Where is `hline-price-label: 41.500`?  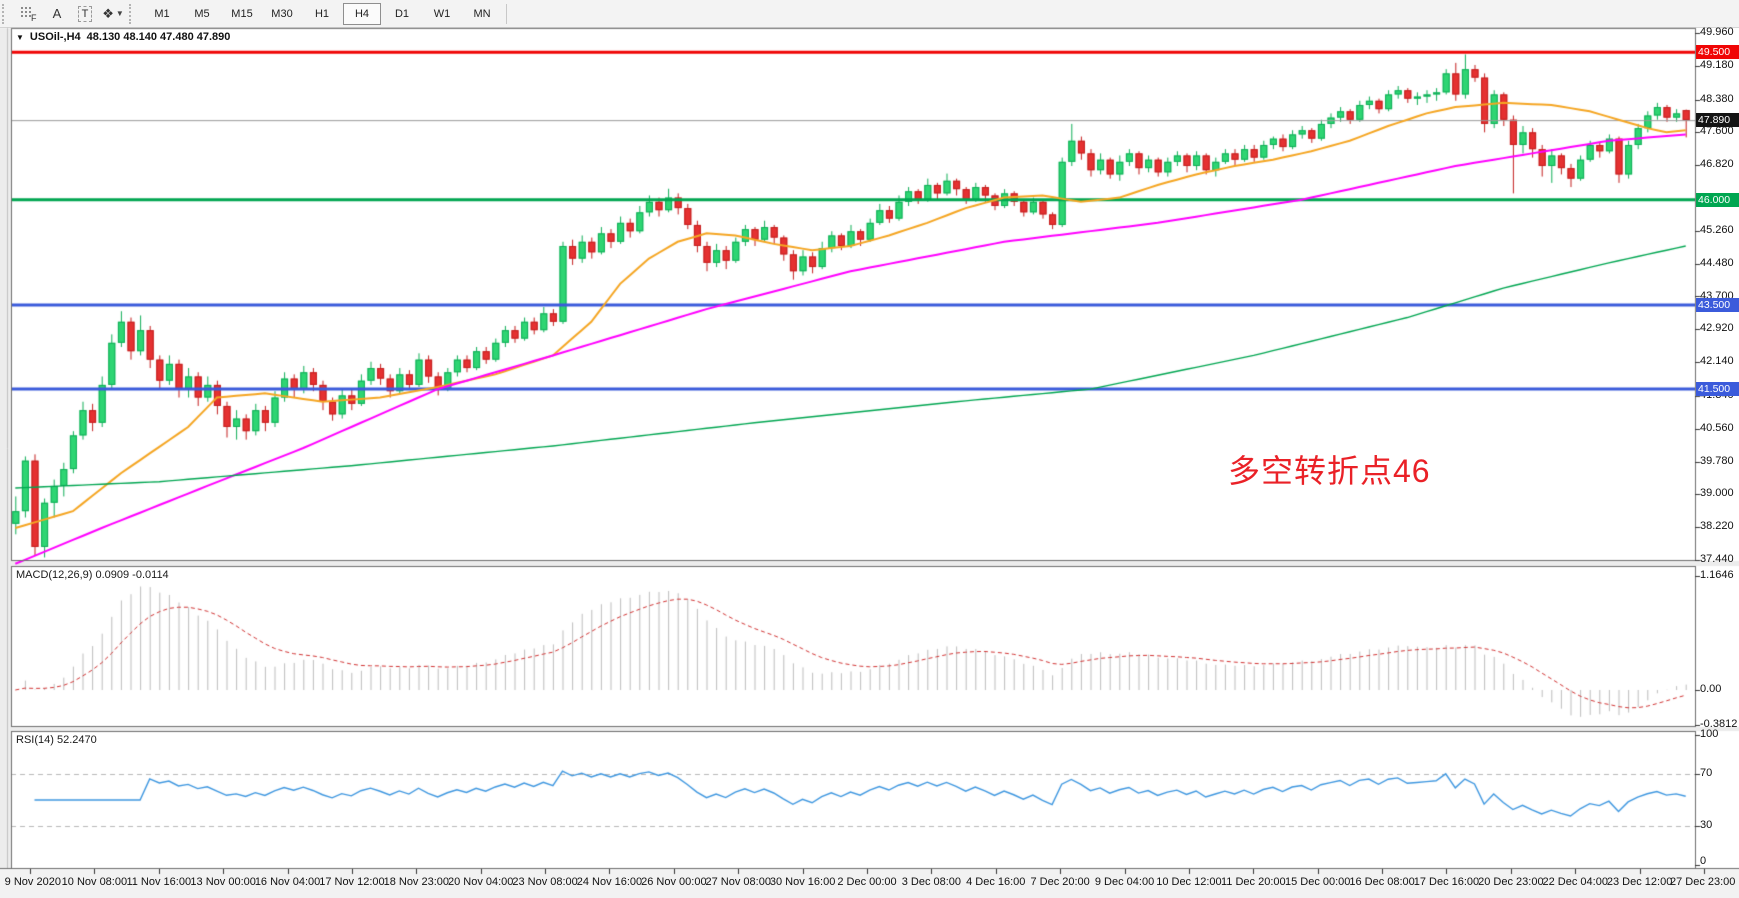
hline-price-label: 41.500 is located at coordinates (1717, 389).